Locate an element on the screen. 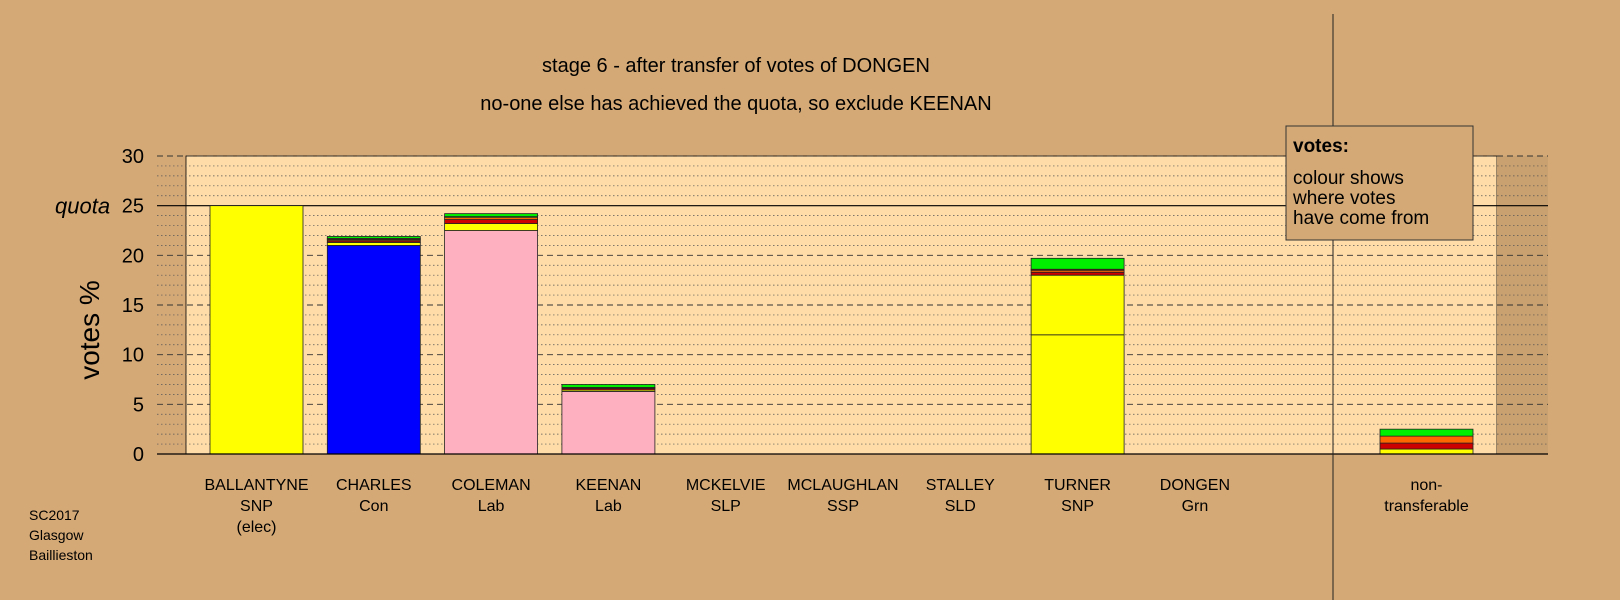 Image resolution: width=1620 pixels, height=600 pixels. candidate-name: KEENAN is located at coordinates (609, 485).